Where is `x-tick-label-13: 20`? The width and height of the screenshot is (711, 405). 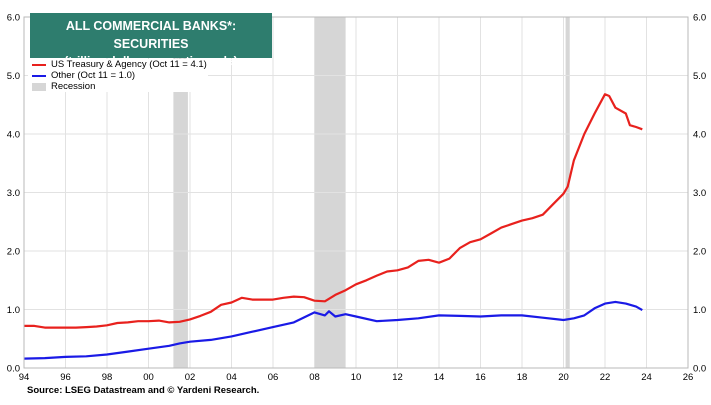
x-tick-label-13: 20 is located at coordinates (563, 377).